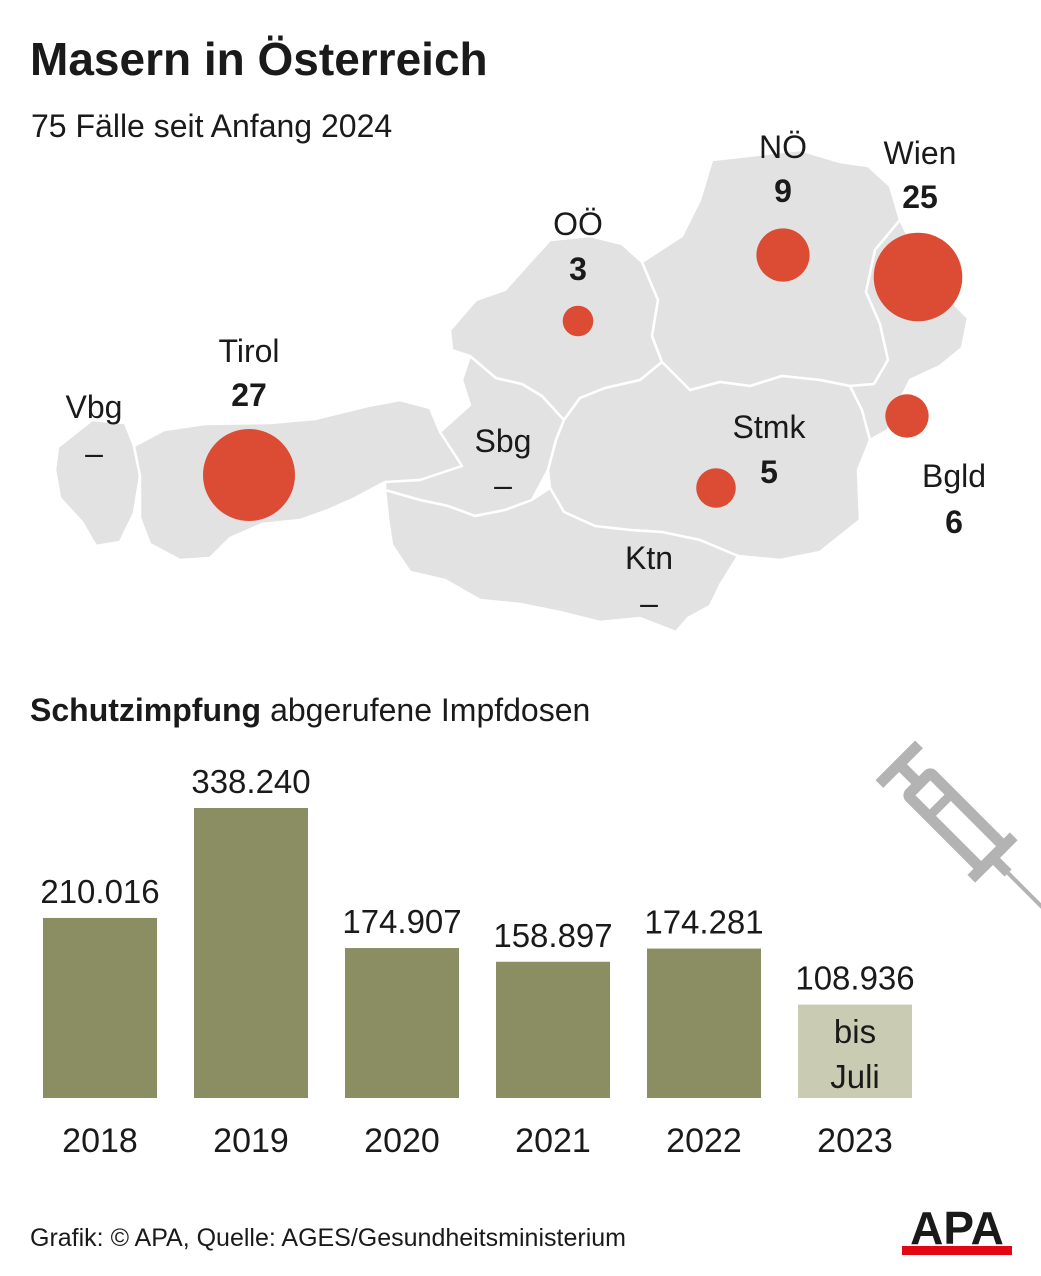  What do you see at coordinates (578, 224) in the screenshot?
I see `label-ooe-name: OÖ` at bounding box center [578, 224].